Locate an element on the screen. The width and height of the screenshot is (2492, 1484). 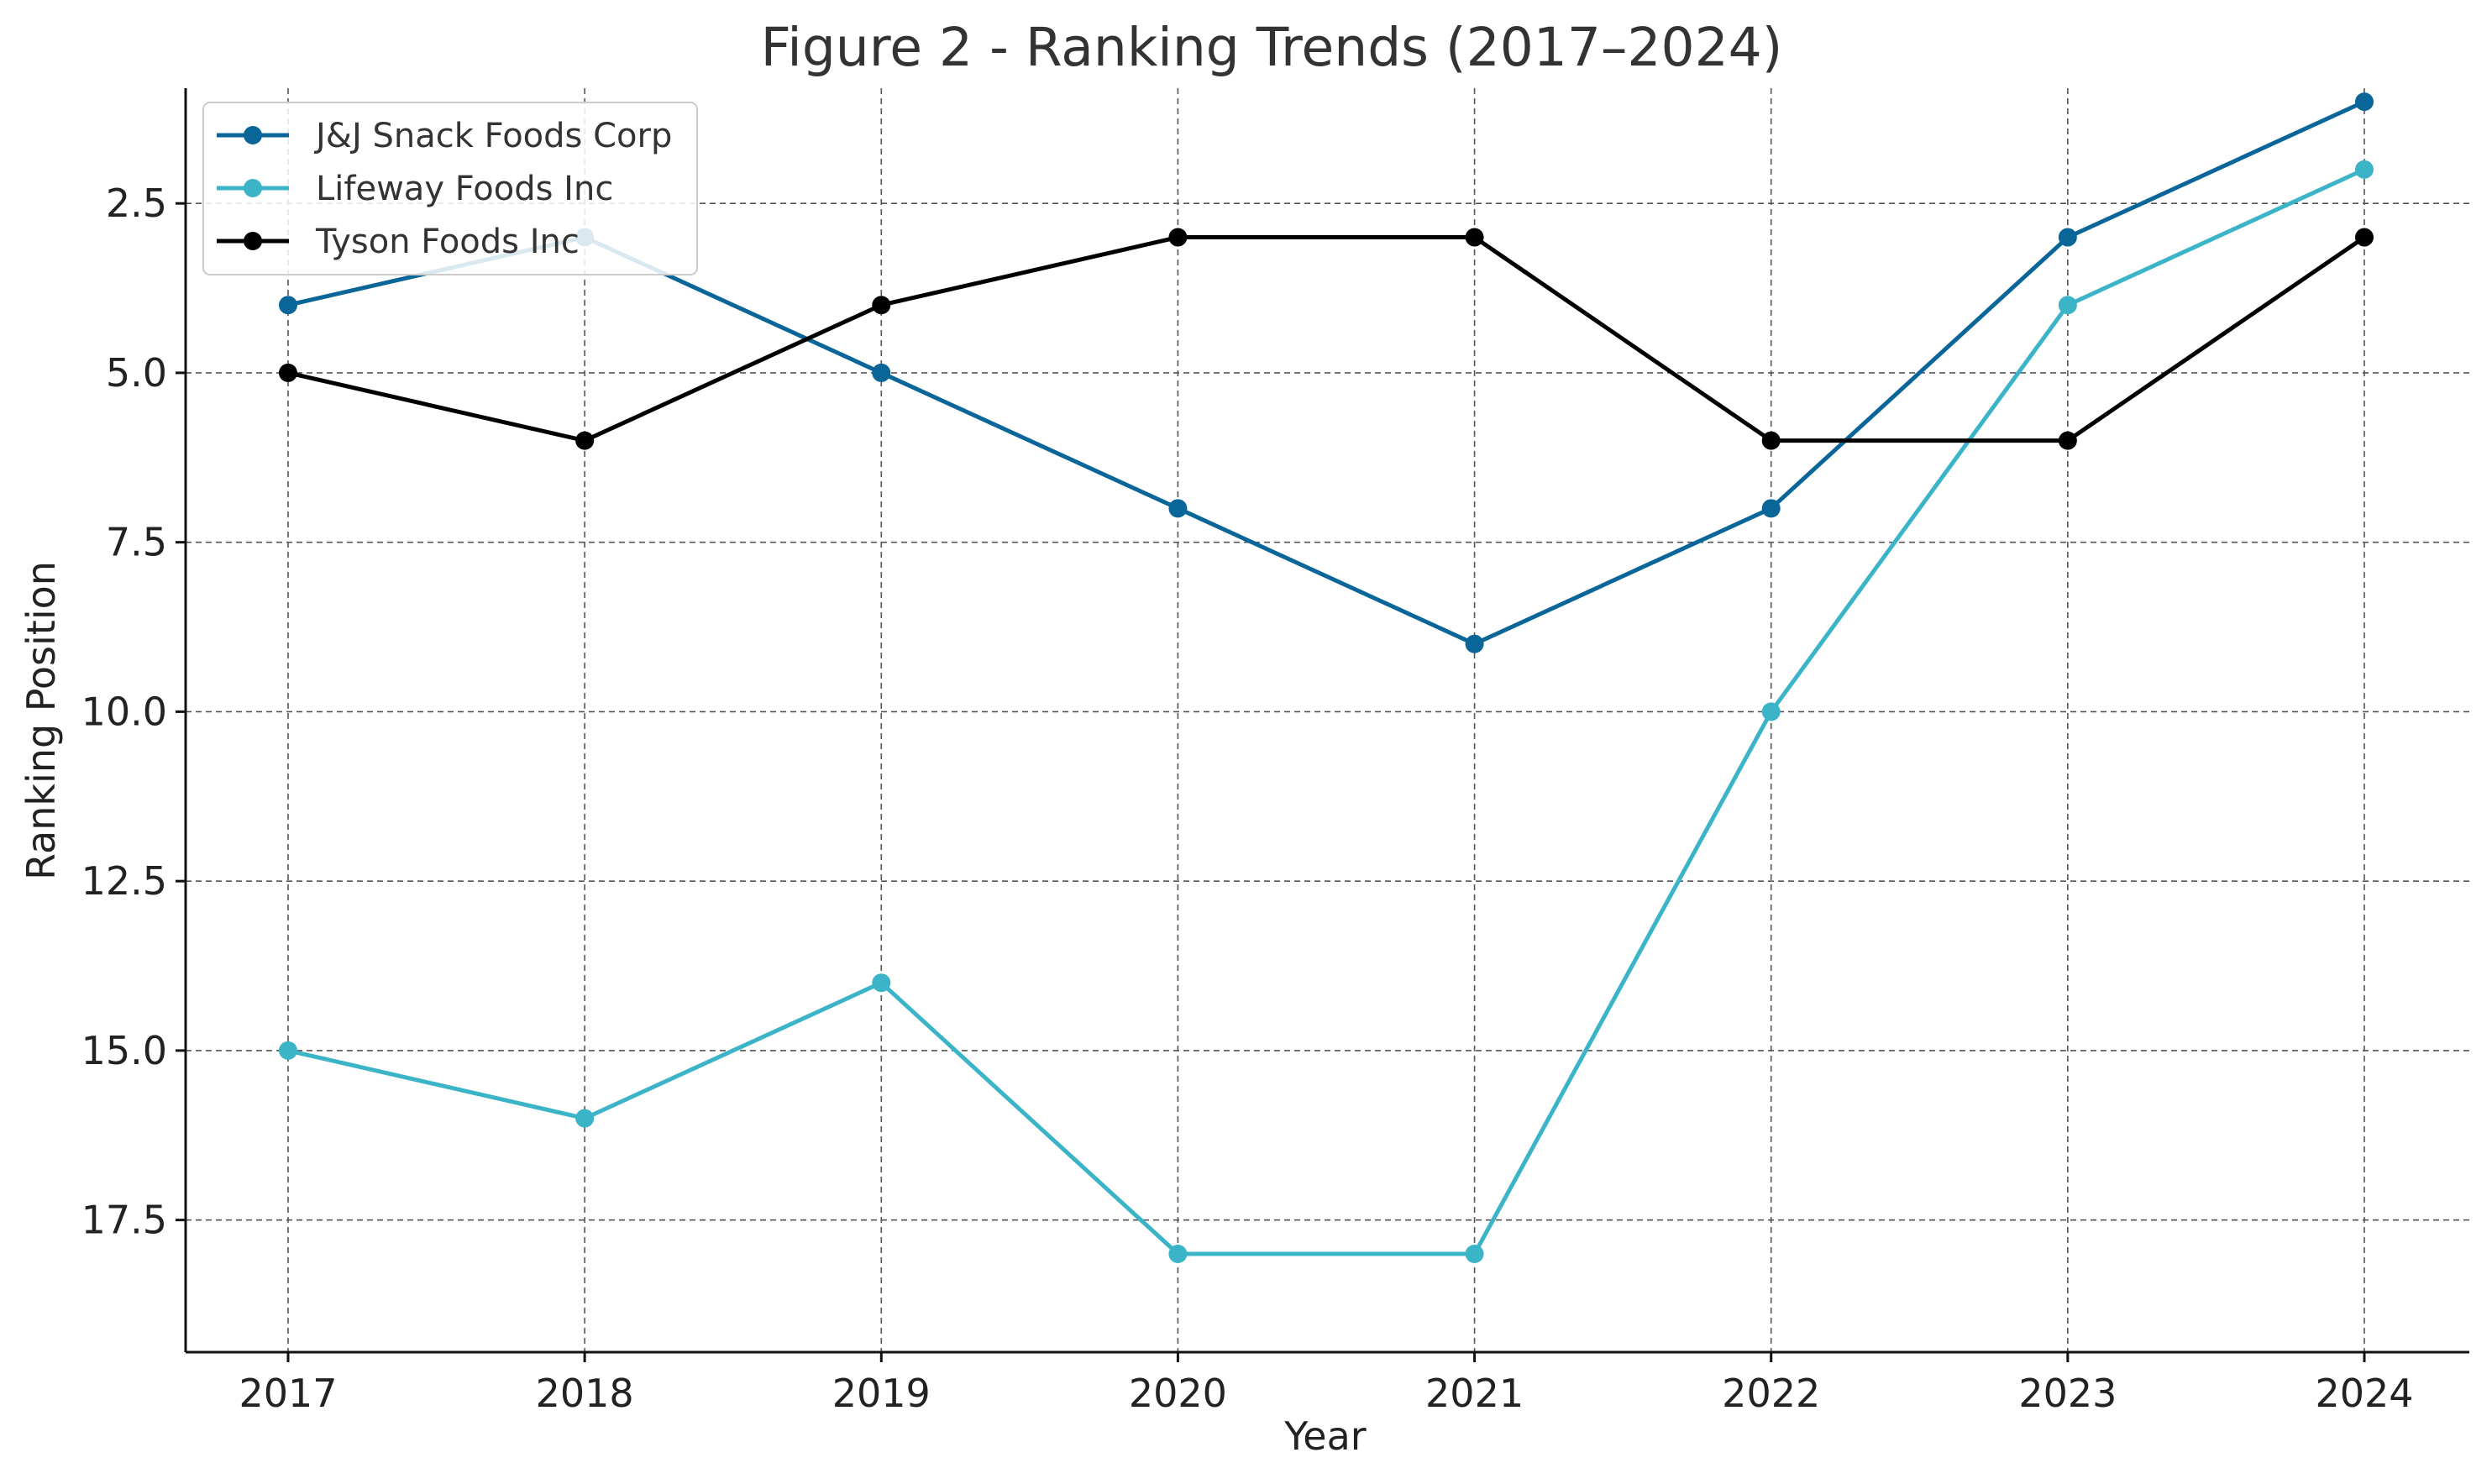
x-tick-label: 2018 is located at coordinates (585, 1394).